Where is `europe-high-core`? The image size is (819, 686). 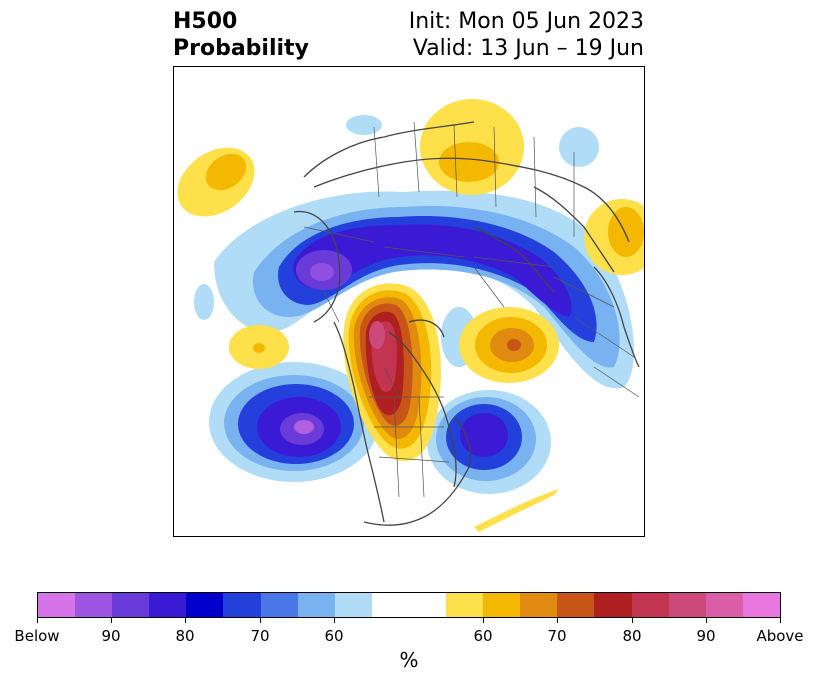
europe-high-core is located at coordinates (626, 232).